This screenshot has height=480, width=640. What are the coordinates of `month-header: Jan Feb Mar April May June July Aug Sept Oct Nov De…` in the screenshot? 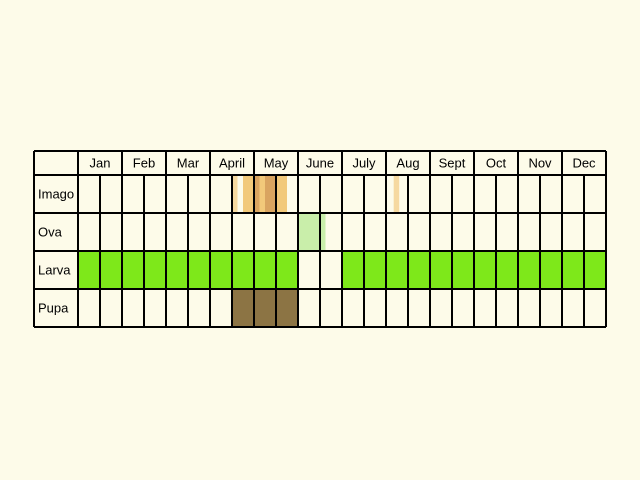 It's located at (343, 163).